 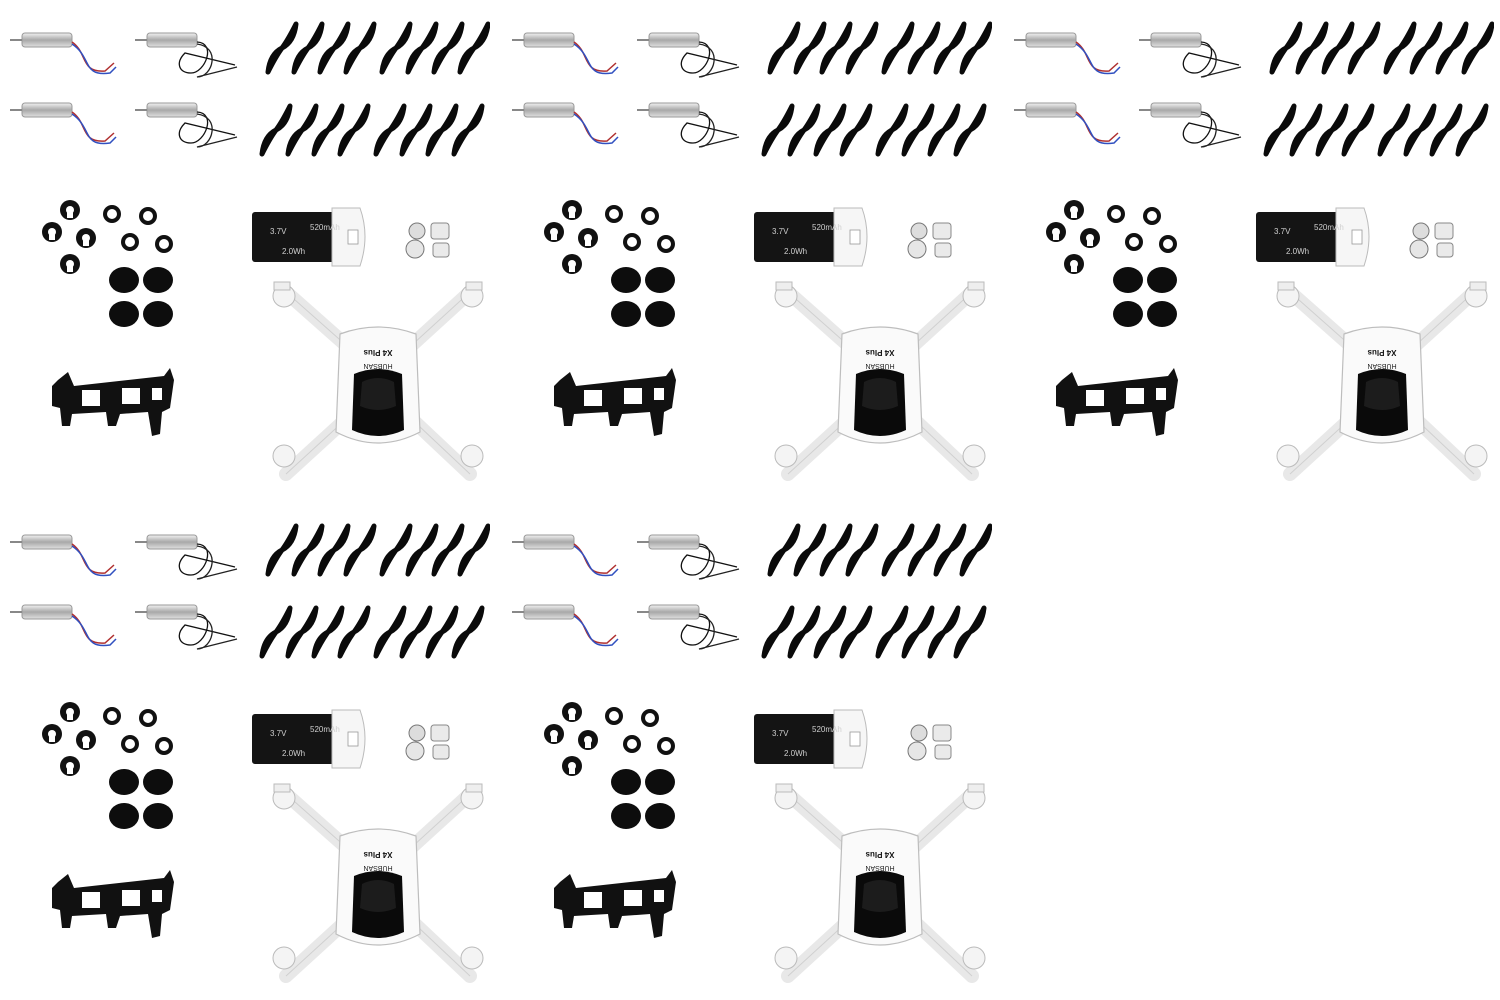 What do you see at coordinates (615, 402) in the screenshot?
I see `frame-icon` at bounding box center [615, 402].